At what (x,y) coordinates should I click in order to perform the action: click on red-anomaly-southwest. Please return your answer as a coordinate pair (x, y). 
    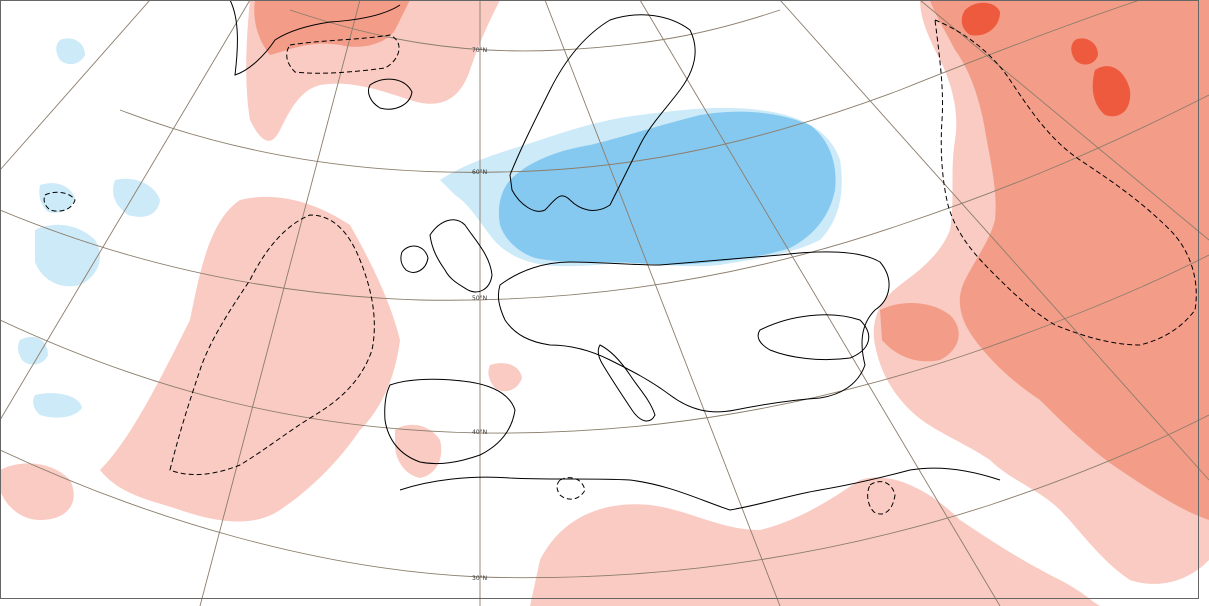
    Looking at the image, I should click on (37, 491).